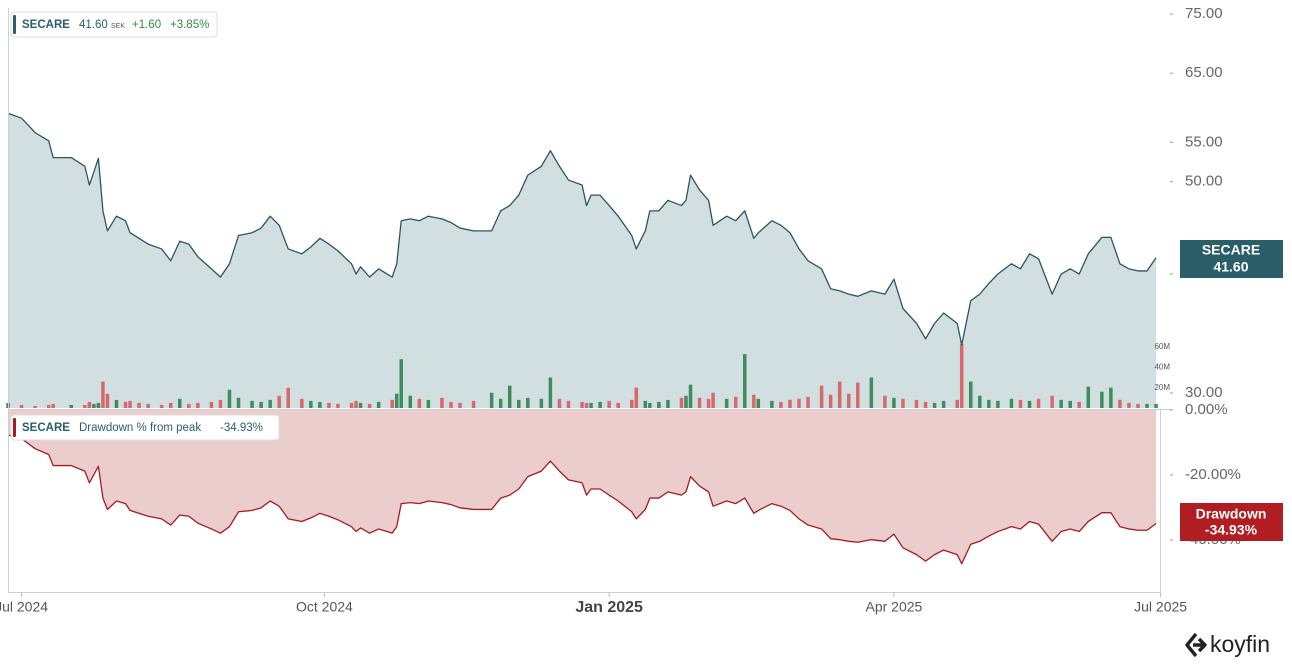 The height and width of the screenshot is (668, 1292). What do you see at coordinates (1240, 644) in the screenshot?
I see `brand: koyfin` at bounding box center [1240, 644].